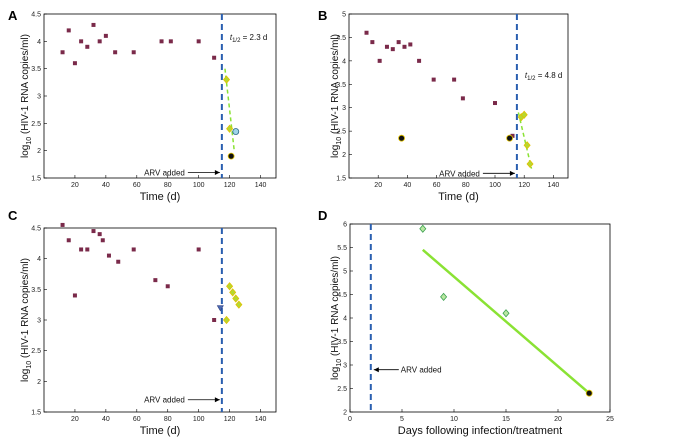  Describe the element at coordinates (506, 419) in the screenshot. I see `x-tick-label: 15` at that location.